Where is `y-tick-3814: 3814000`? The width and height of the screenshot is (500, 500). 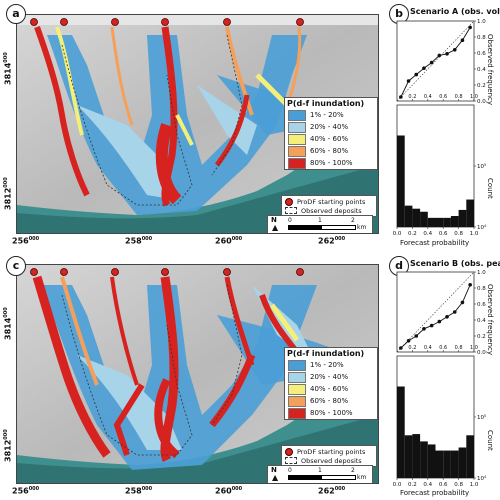 y-tick-3814: 3814000 is located at coordinates (8, 68).